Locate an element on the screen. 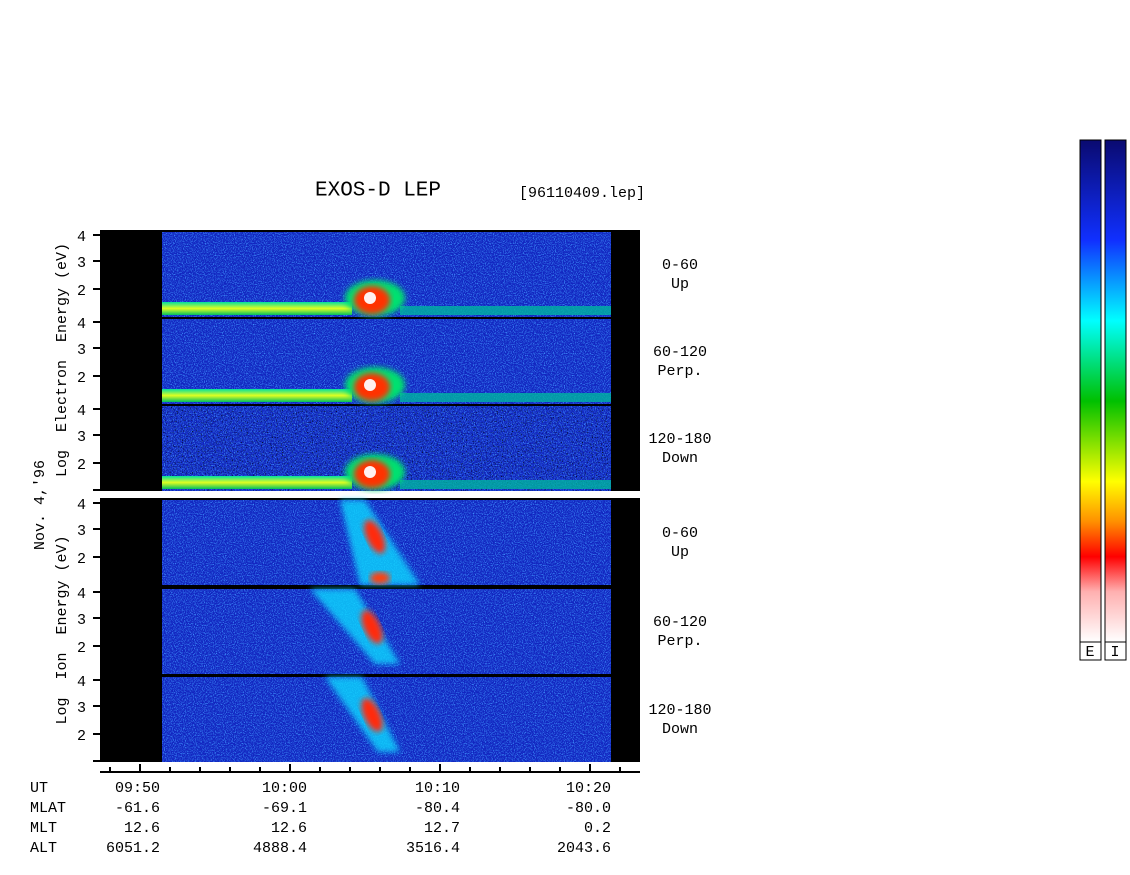 This screenshot has width=1130, height=875. row-value: 10:10 is located at coordinates (437, 788).